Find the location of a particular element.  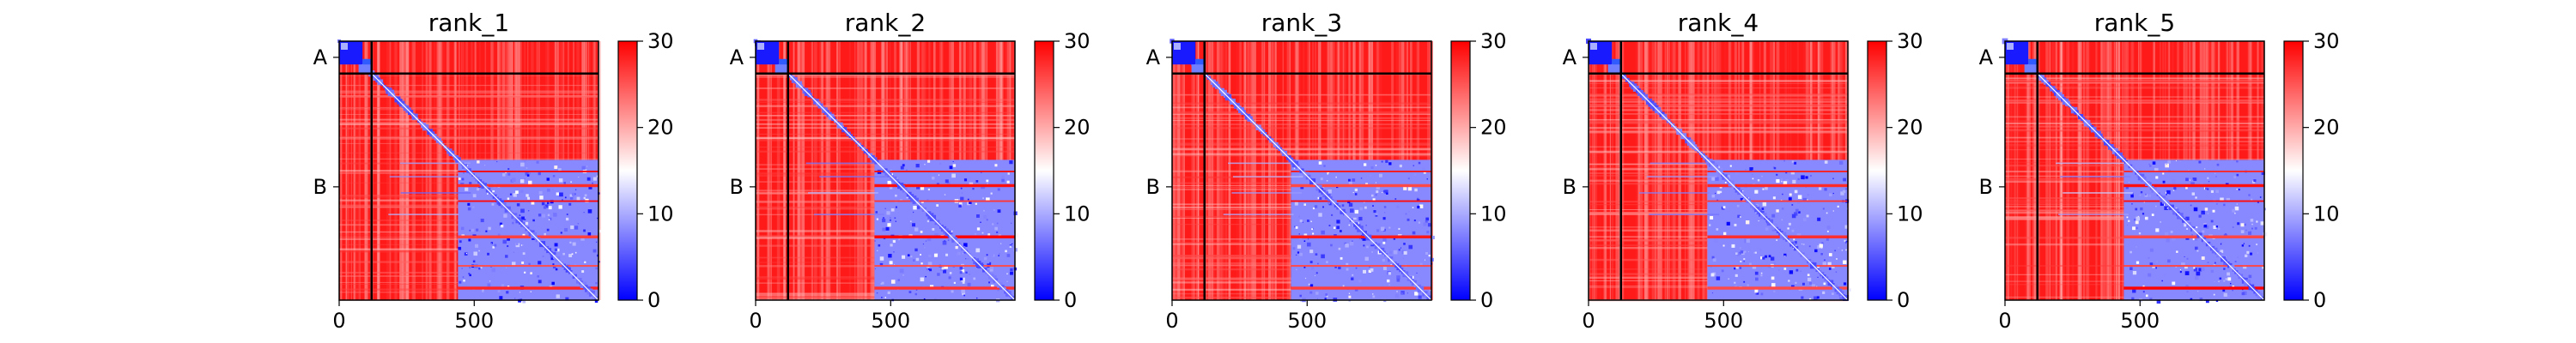

panel-rank_5: rank_5 A B 0 500 0 10 20 30 is located at coordinates (2159, 171).